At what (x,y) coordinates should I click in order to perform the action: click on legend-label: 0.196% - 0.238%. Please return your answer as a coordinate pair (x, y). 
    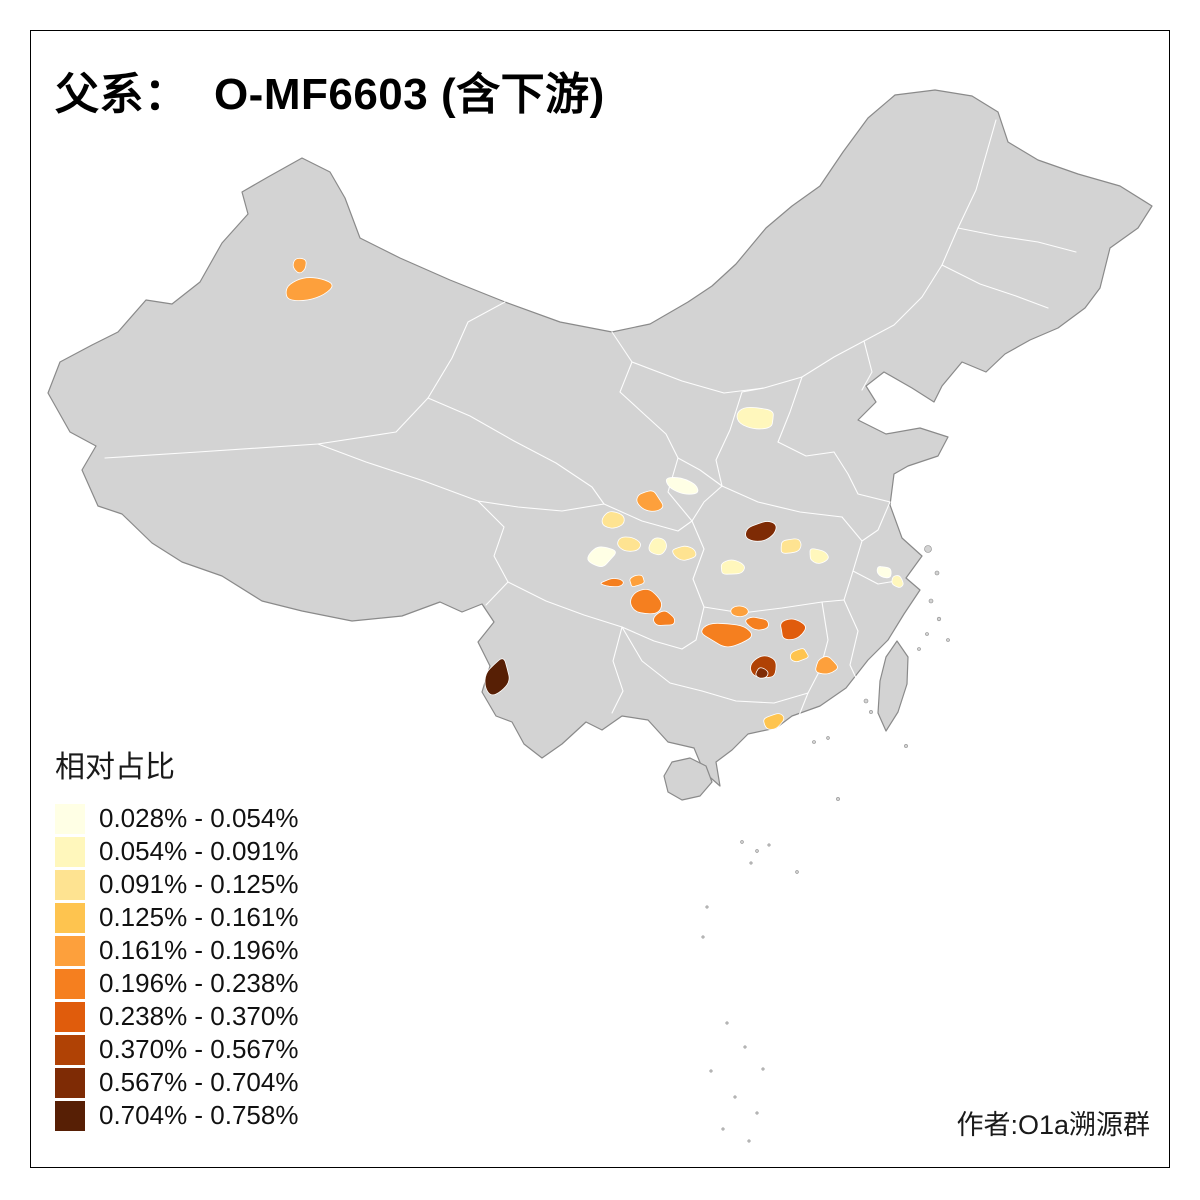
    Looking at the image, I should click on (199, 983).